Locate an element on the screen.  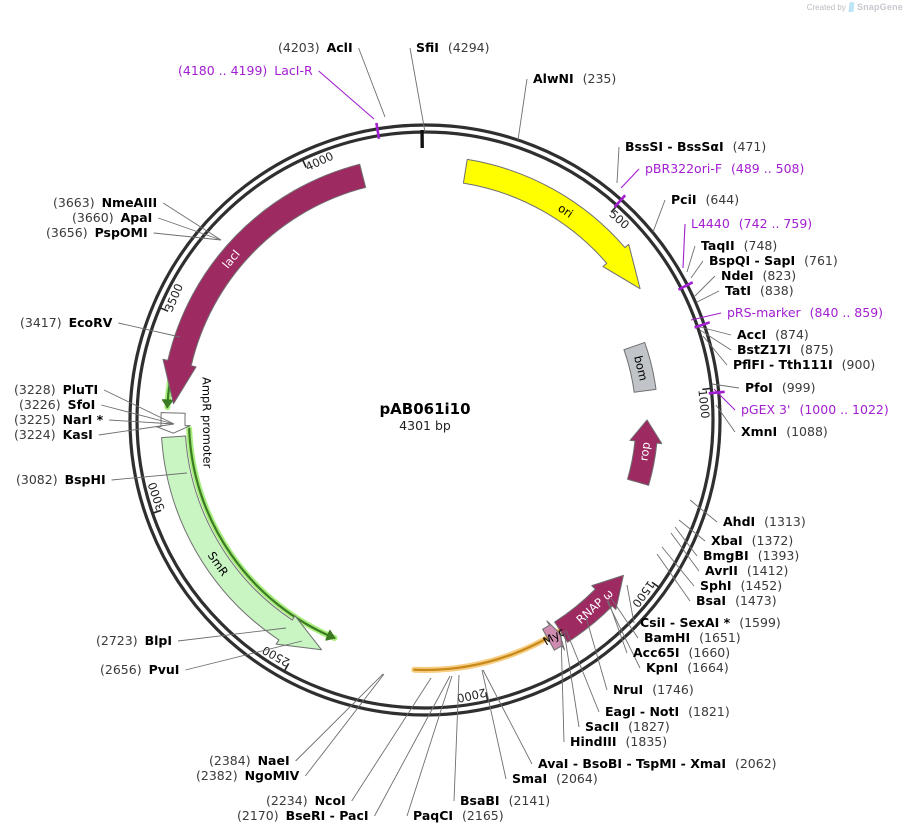
site-label: (2382) NgoMIV is located at coordinates (248, 775).